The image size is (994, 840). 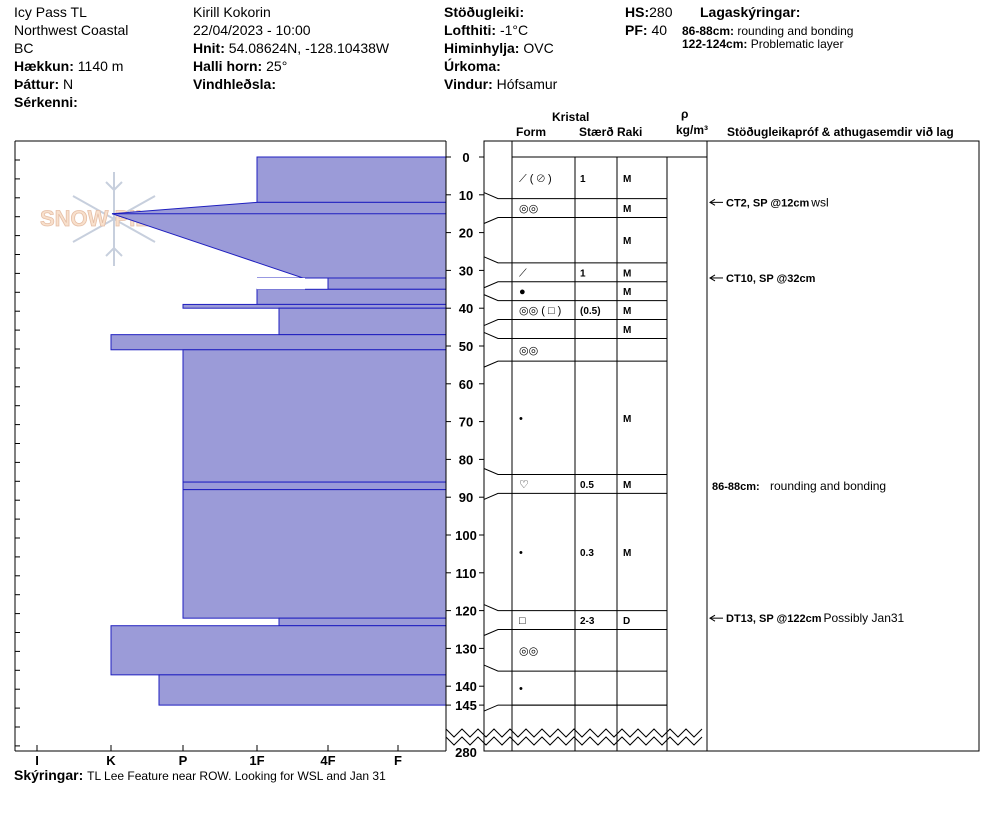 I want to click on aspect: Þáttur: N, so click(x=44, y=84).